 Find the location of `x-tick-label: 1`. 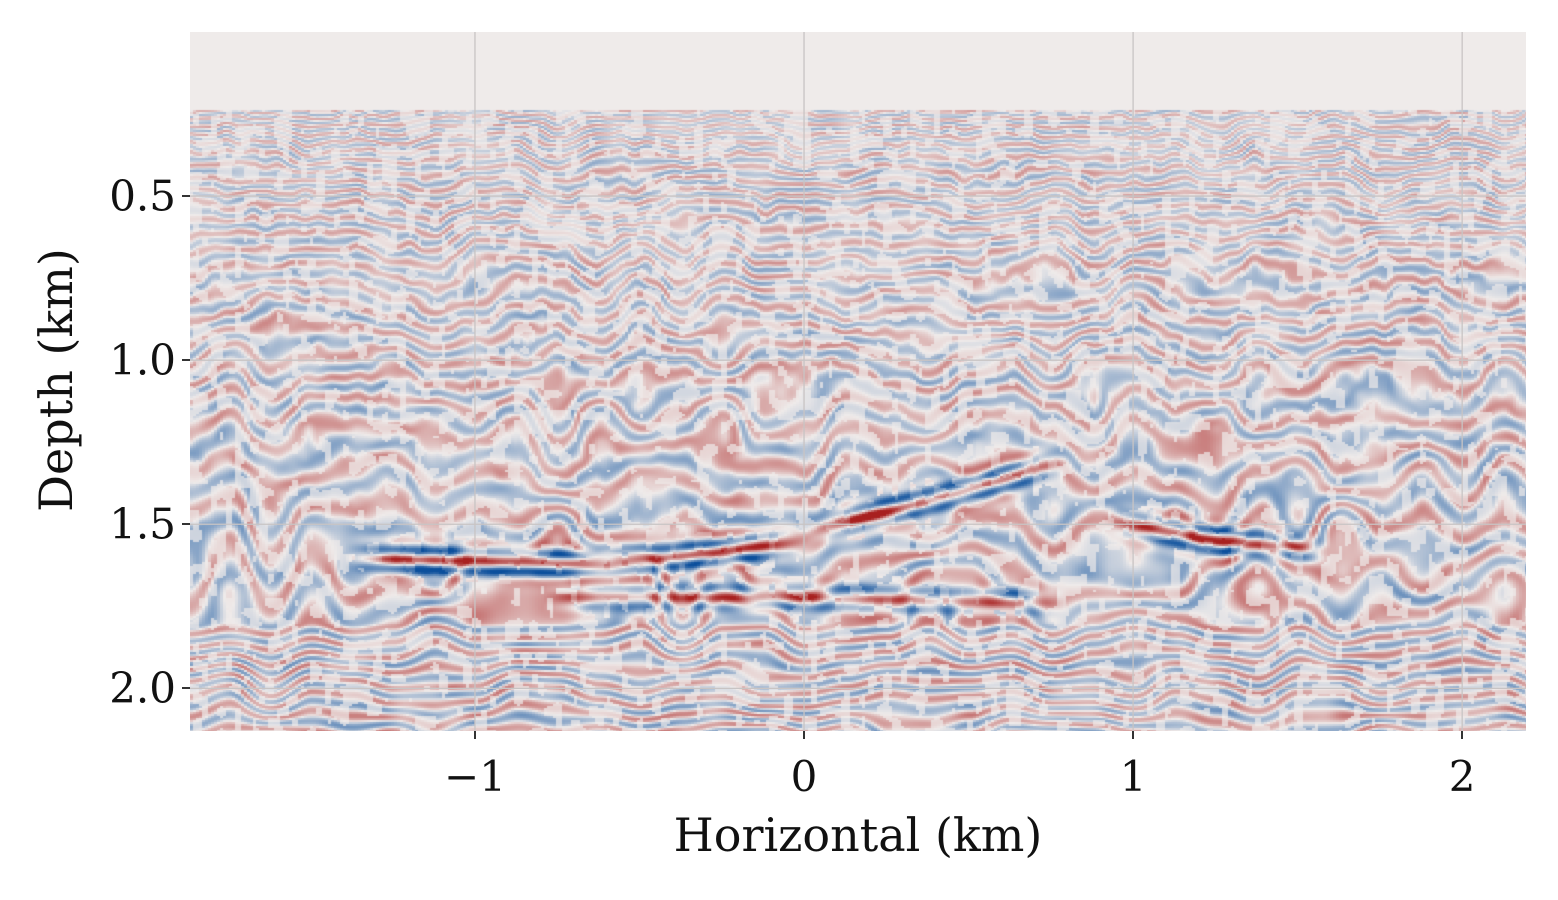

x-tick-label: 1 is located at coordinates (1133, 776).